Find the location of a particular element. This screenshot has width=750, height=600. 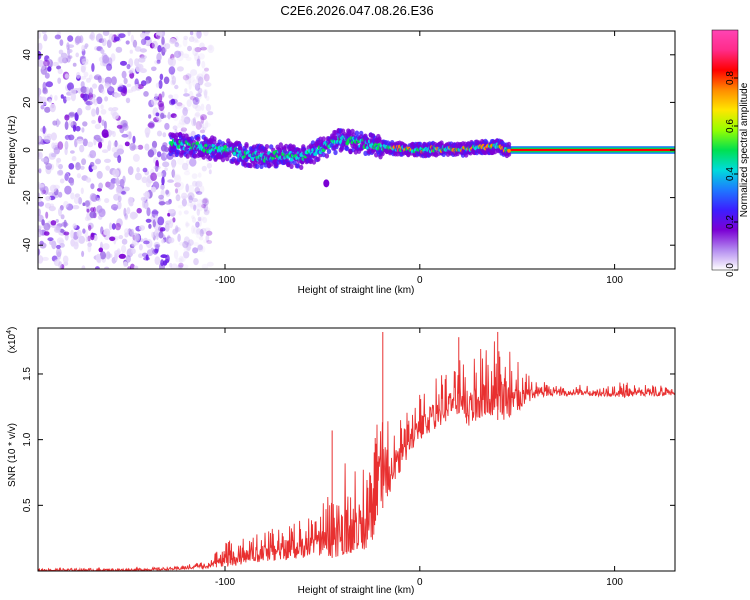

colorbar-label: Normalized spectral amplitude is located at coordinates (744, 149).